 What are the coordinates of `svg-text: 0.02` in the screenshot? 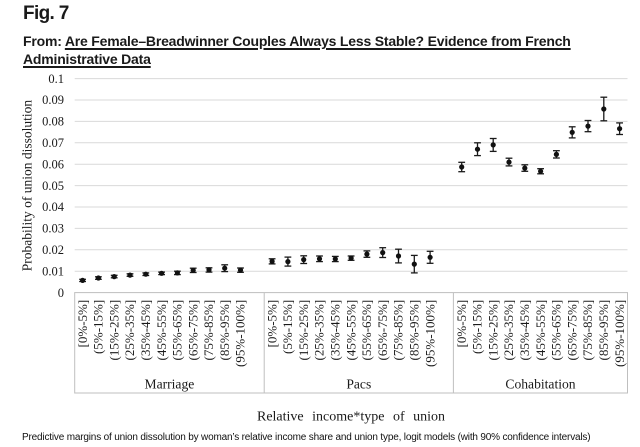 It's located at (53, 250).